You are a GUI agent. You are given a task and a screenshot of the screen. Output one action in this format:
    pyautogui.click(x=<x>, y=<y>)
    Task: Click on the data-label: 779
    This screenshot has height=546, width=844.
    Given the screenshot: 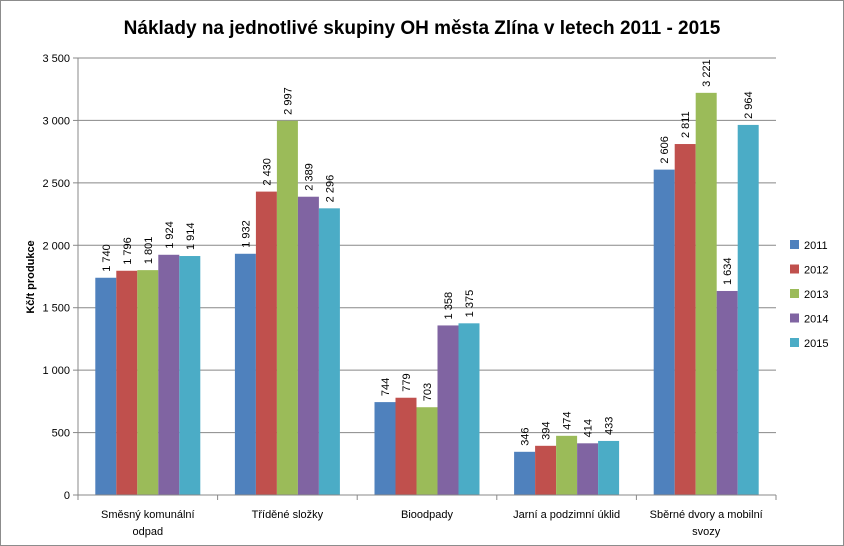 What is the action you would take?
    pyautogui.click(x=407, y=382)
    